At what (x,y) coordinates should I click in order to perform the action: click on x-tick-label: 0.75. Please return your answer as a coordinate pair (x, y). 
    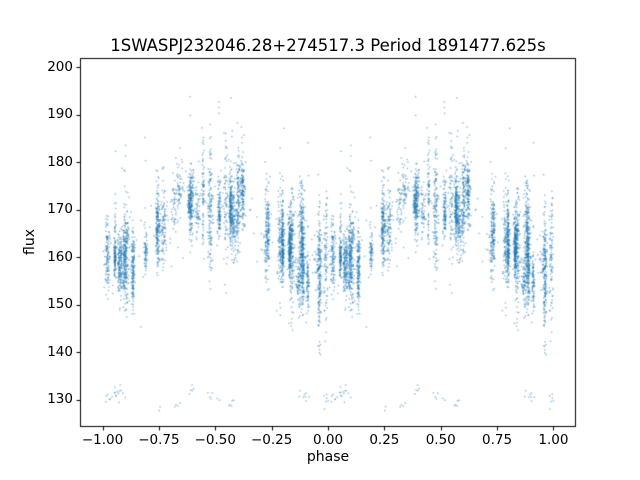
    Looking at the image, I should click on (497, 440).